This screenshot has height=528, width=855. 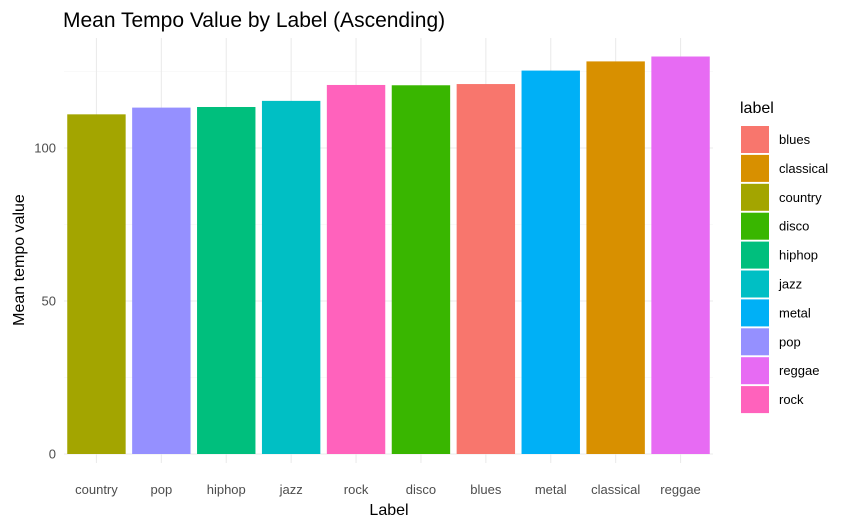 I want to click on x-tick-label: metal, so click(x=551, y=489).